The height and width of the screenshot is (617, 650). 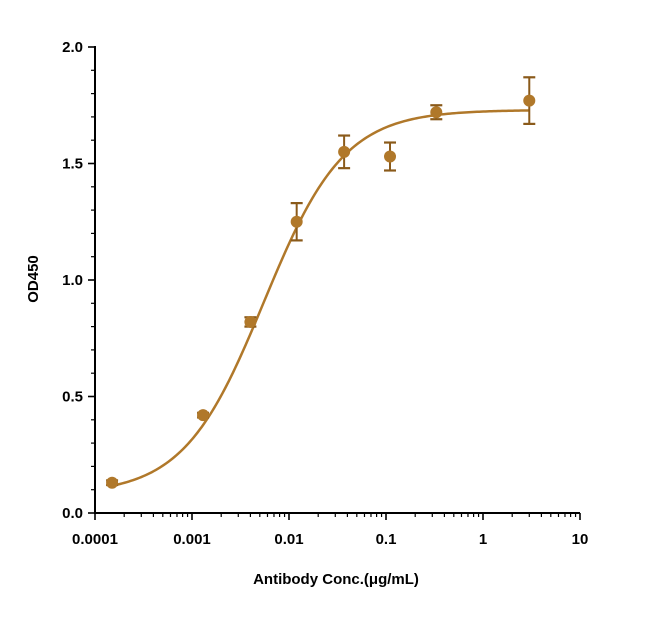 I want to click on x-tick-label: 0.01, so click(x=288, y=539).